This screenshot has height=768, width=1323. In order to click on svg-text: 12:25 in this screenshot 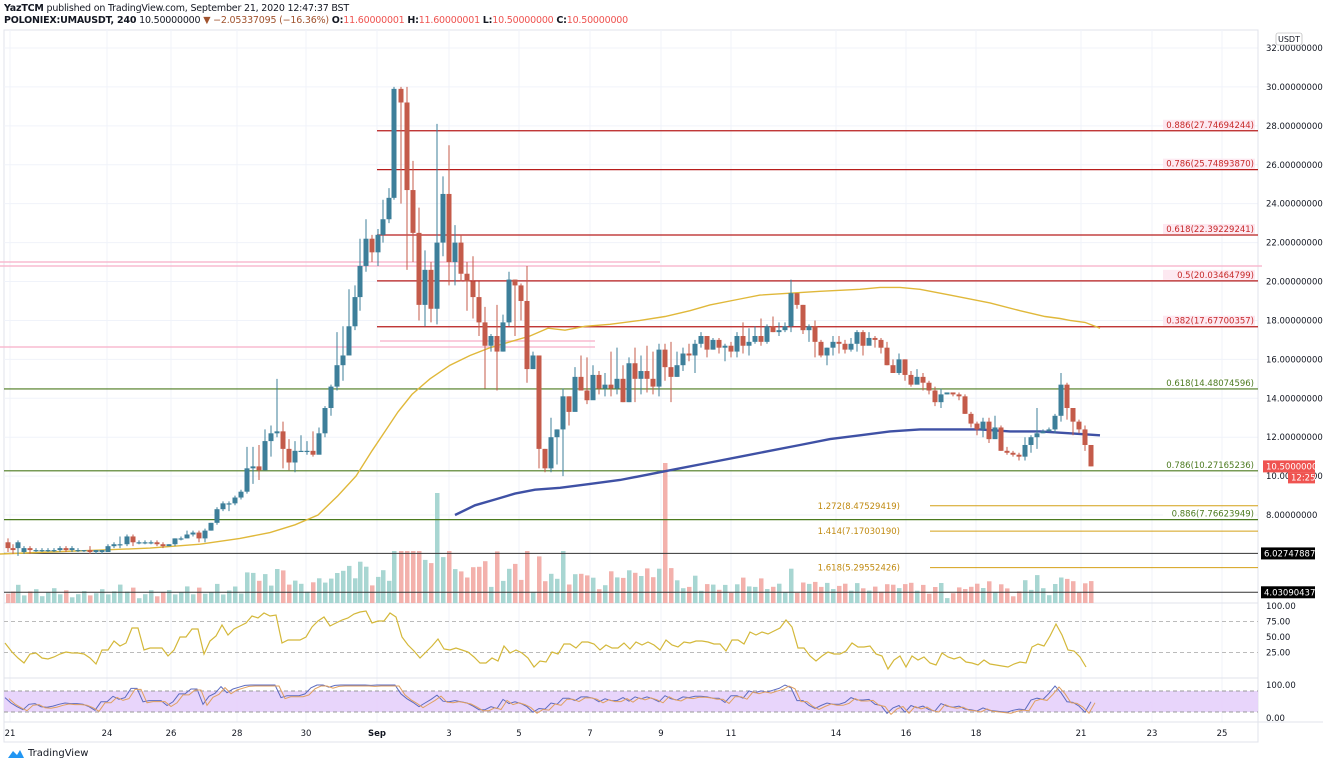, I will do `click(1303, 478)`.